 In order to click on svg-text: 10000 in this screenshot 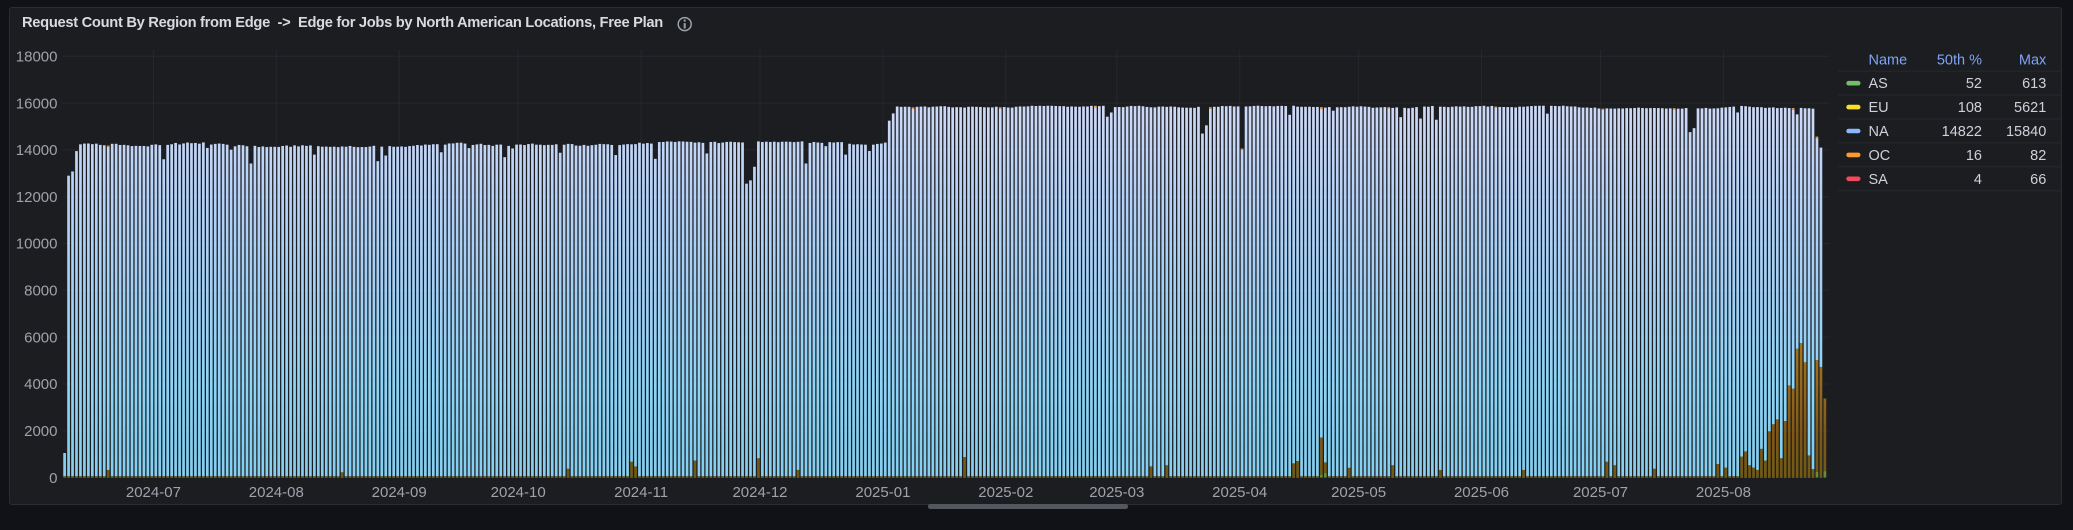, I will do `click(37, 244)`.